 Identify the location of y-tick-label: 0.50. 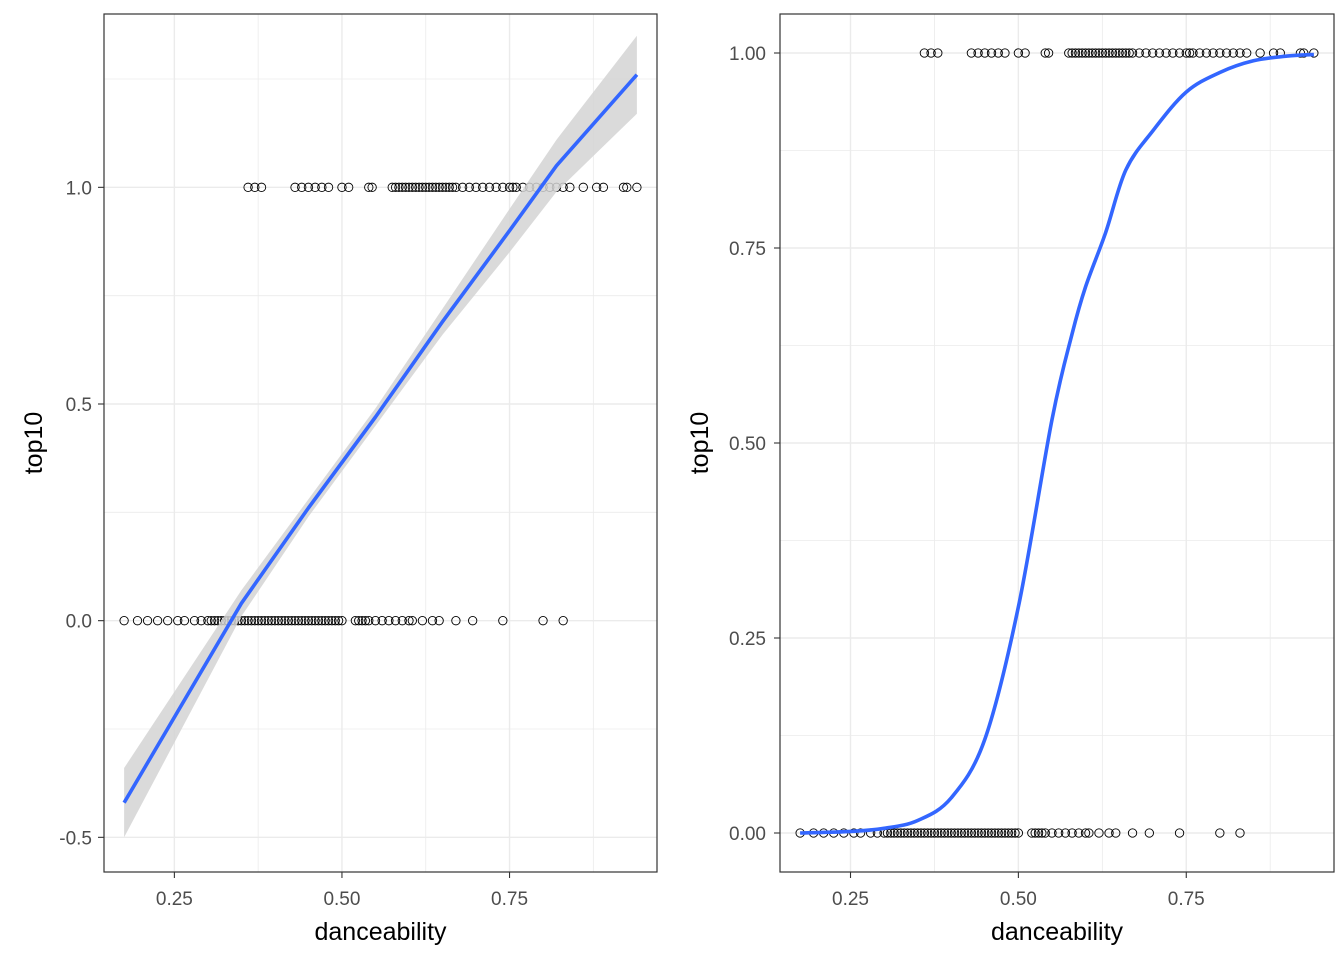
(747, 444).